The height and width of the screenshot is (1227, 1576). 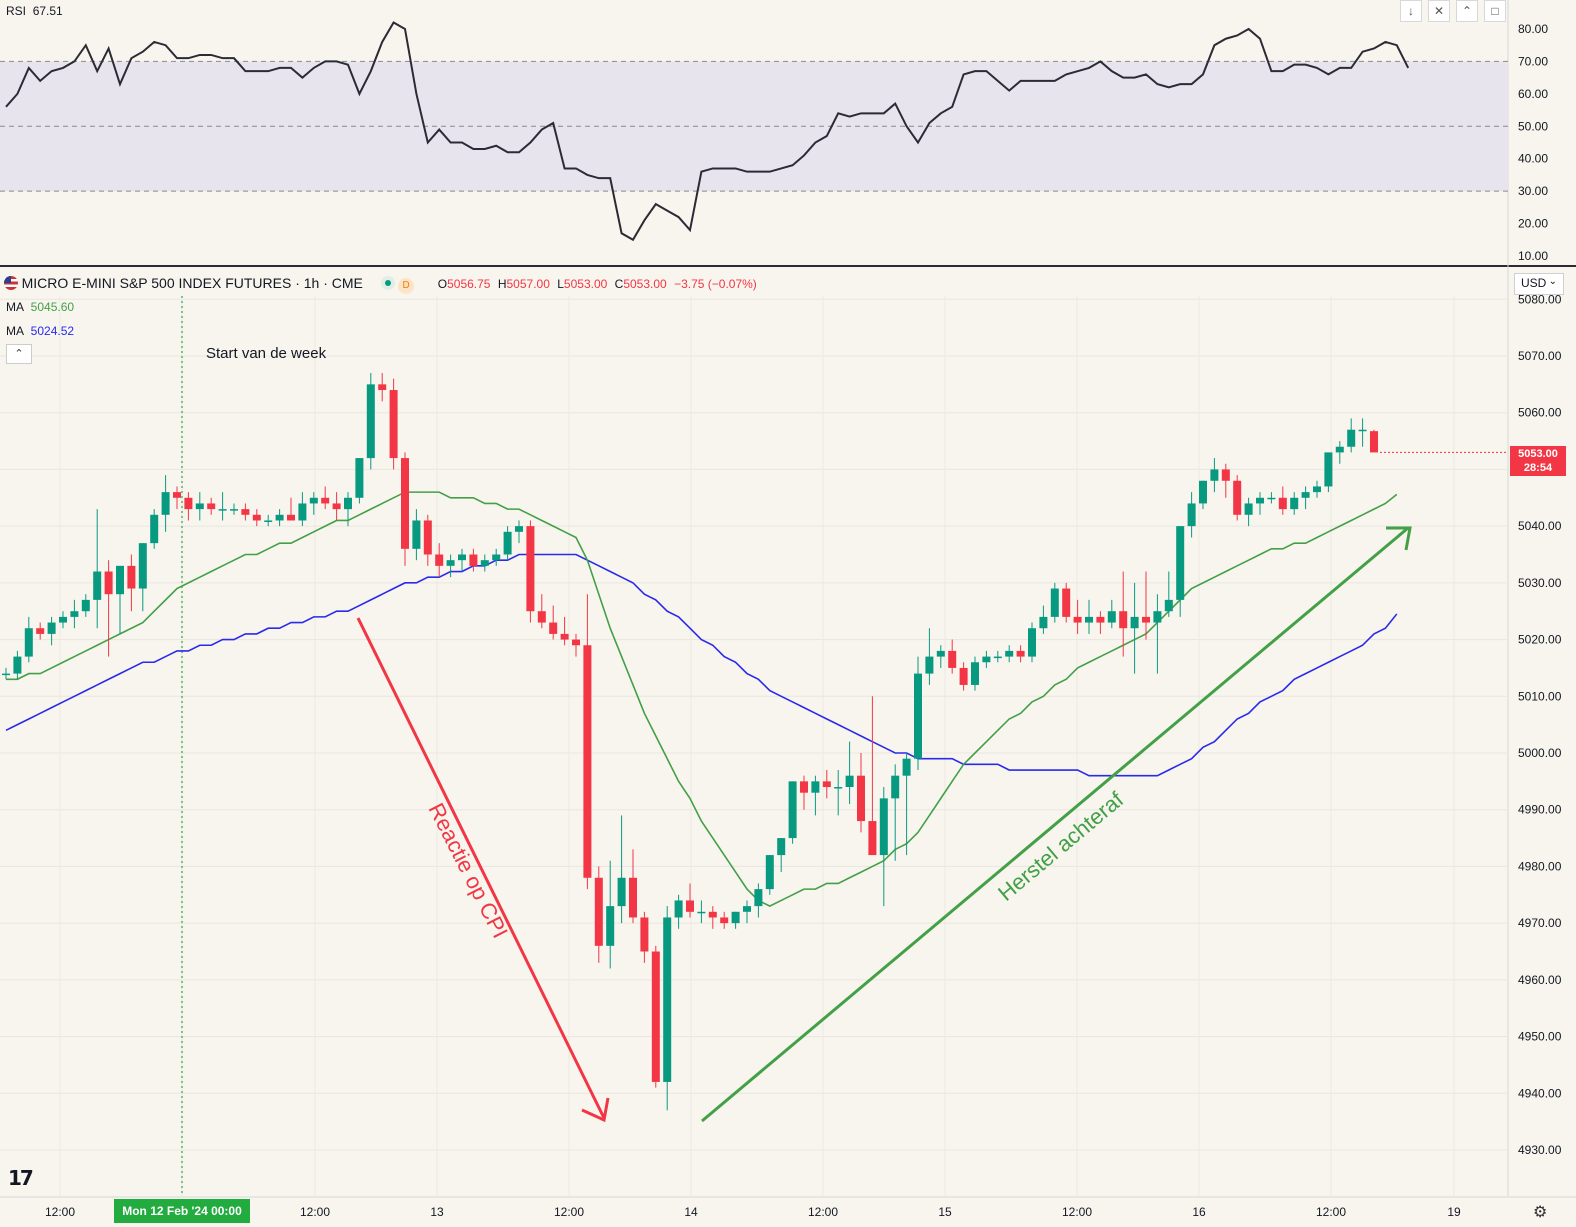 I want to click on rsi-band, so click(x=754, y=126).